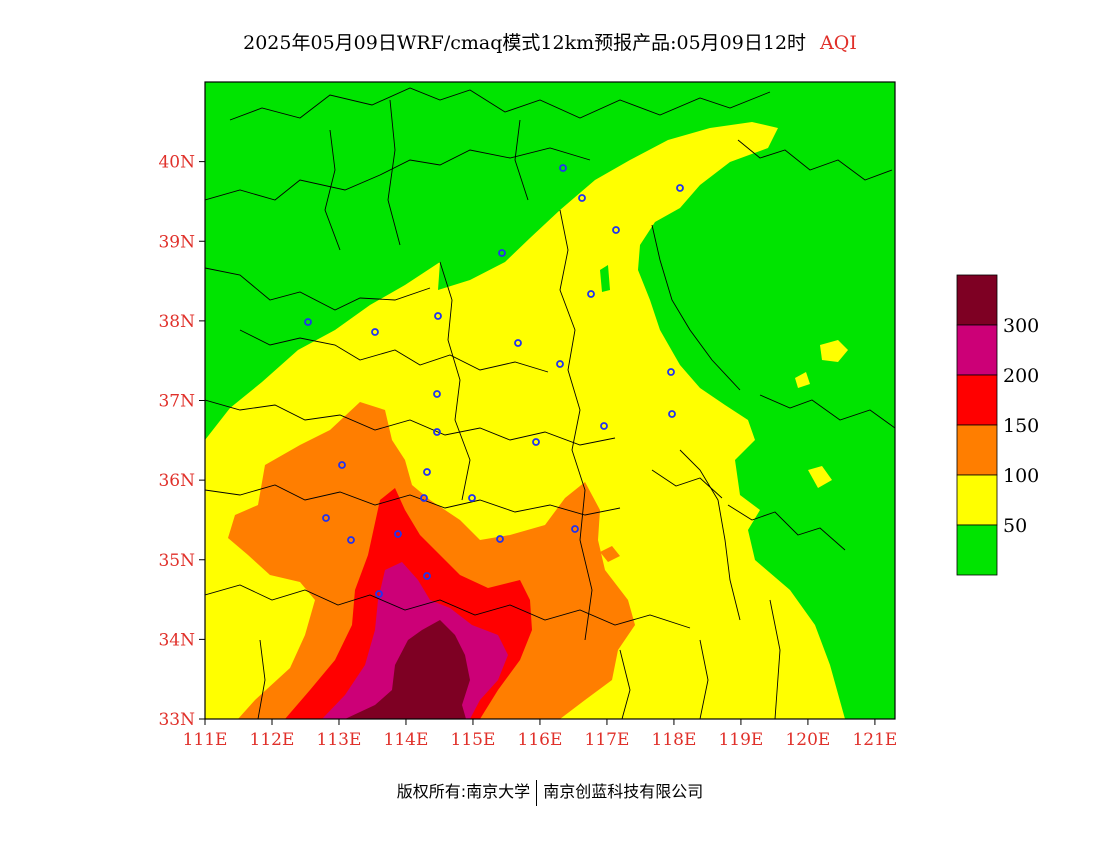  I want to click on legend-label: 300, so click(1021, 326).